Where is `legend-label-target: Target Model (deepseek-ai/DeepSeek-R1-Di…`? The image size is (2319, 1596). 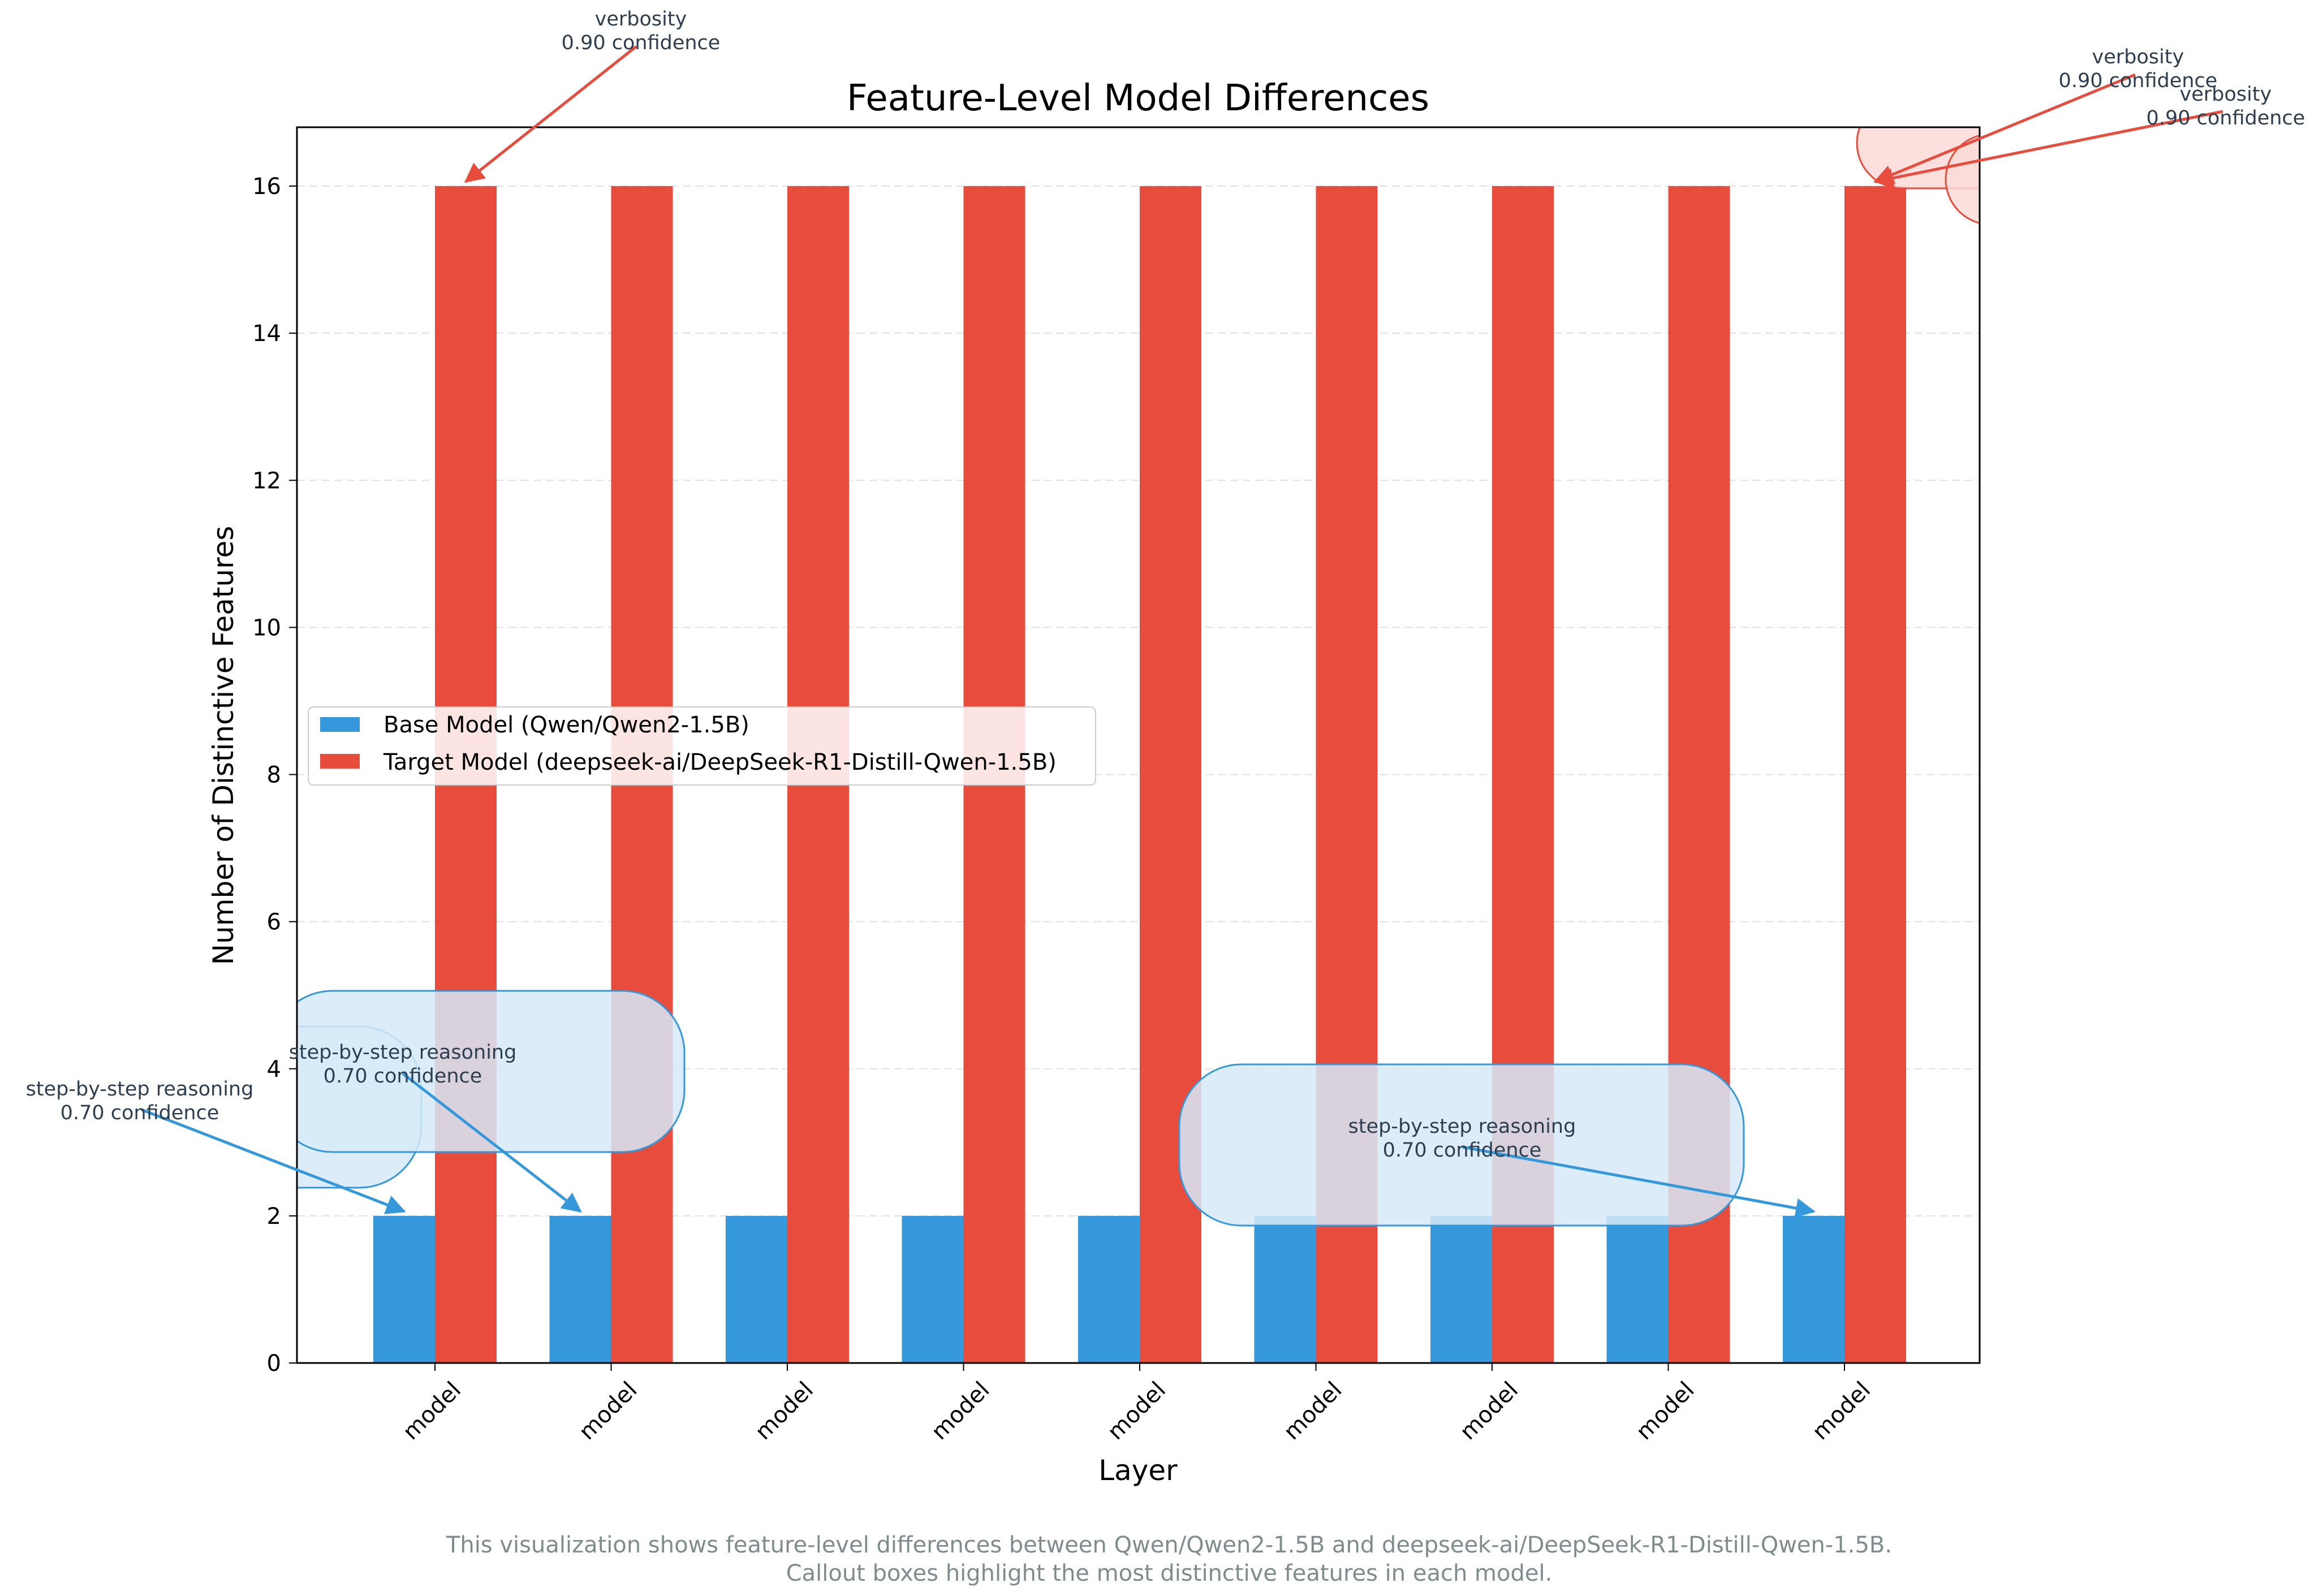 legend-label-target: Target Model (deepseek-ai/DeepSeek-R1-Di… is located at coordinates (720, 762).